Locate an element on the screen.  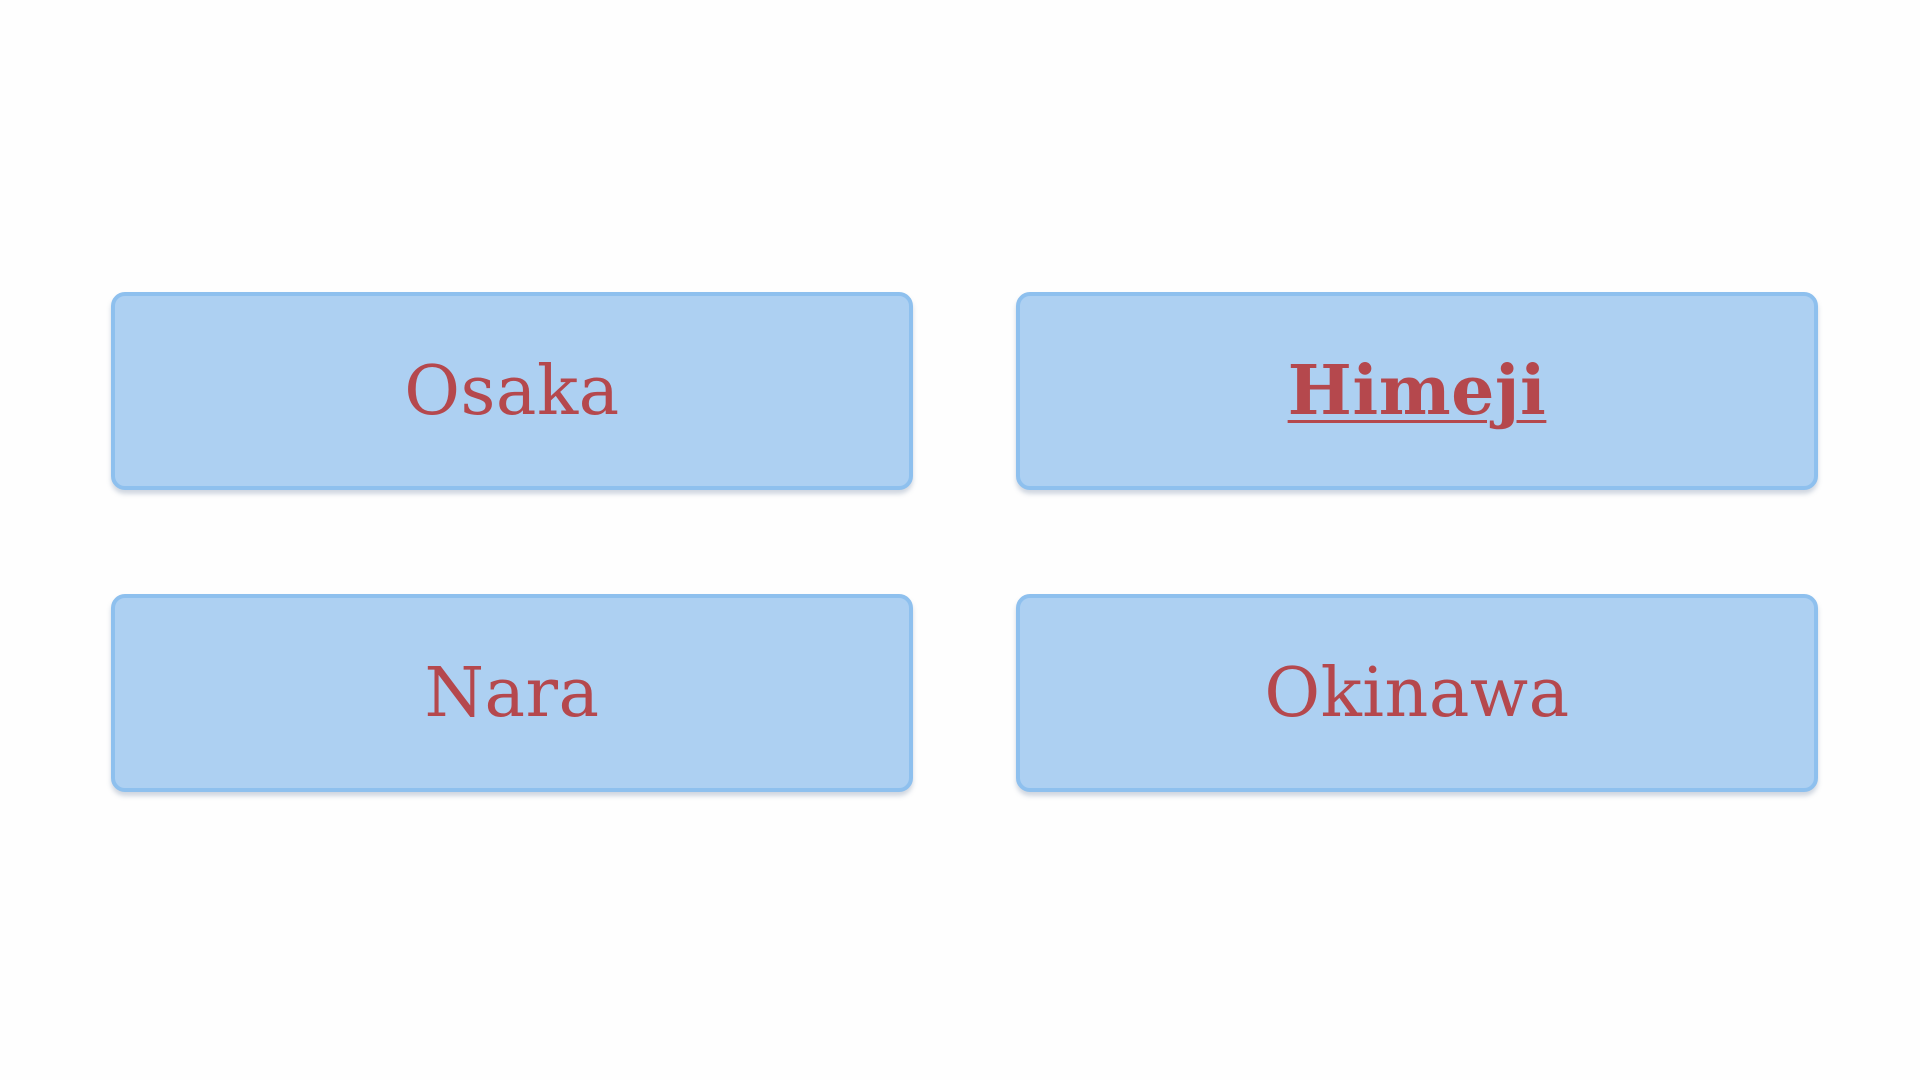
option-himeji-label: Himeji is located at coordinates (1417, 391).